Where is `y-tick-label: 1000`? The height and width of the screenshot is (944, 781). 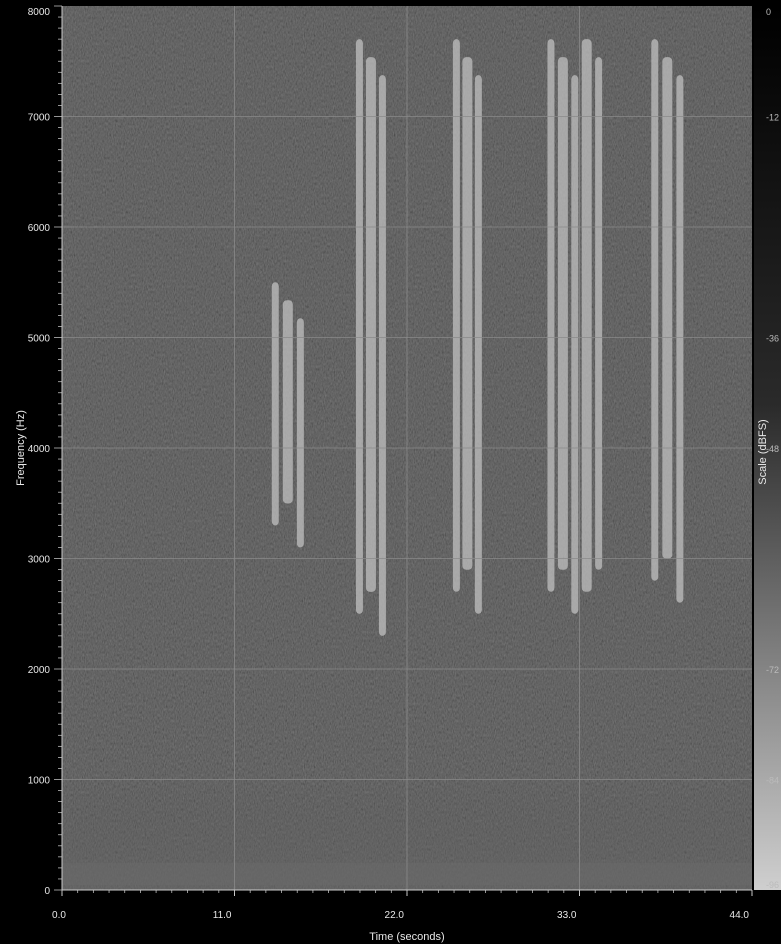 y-tick-label: 1000 is located at coordinates (39, 781).